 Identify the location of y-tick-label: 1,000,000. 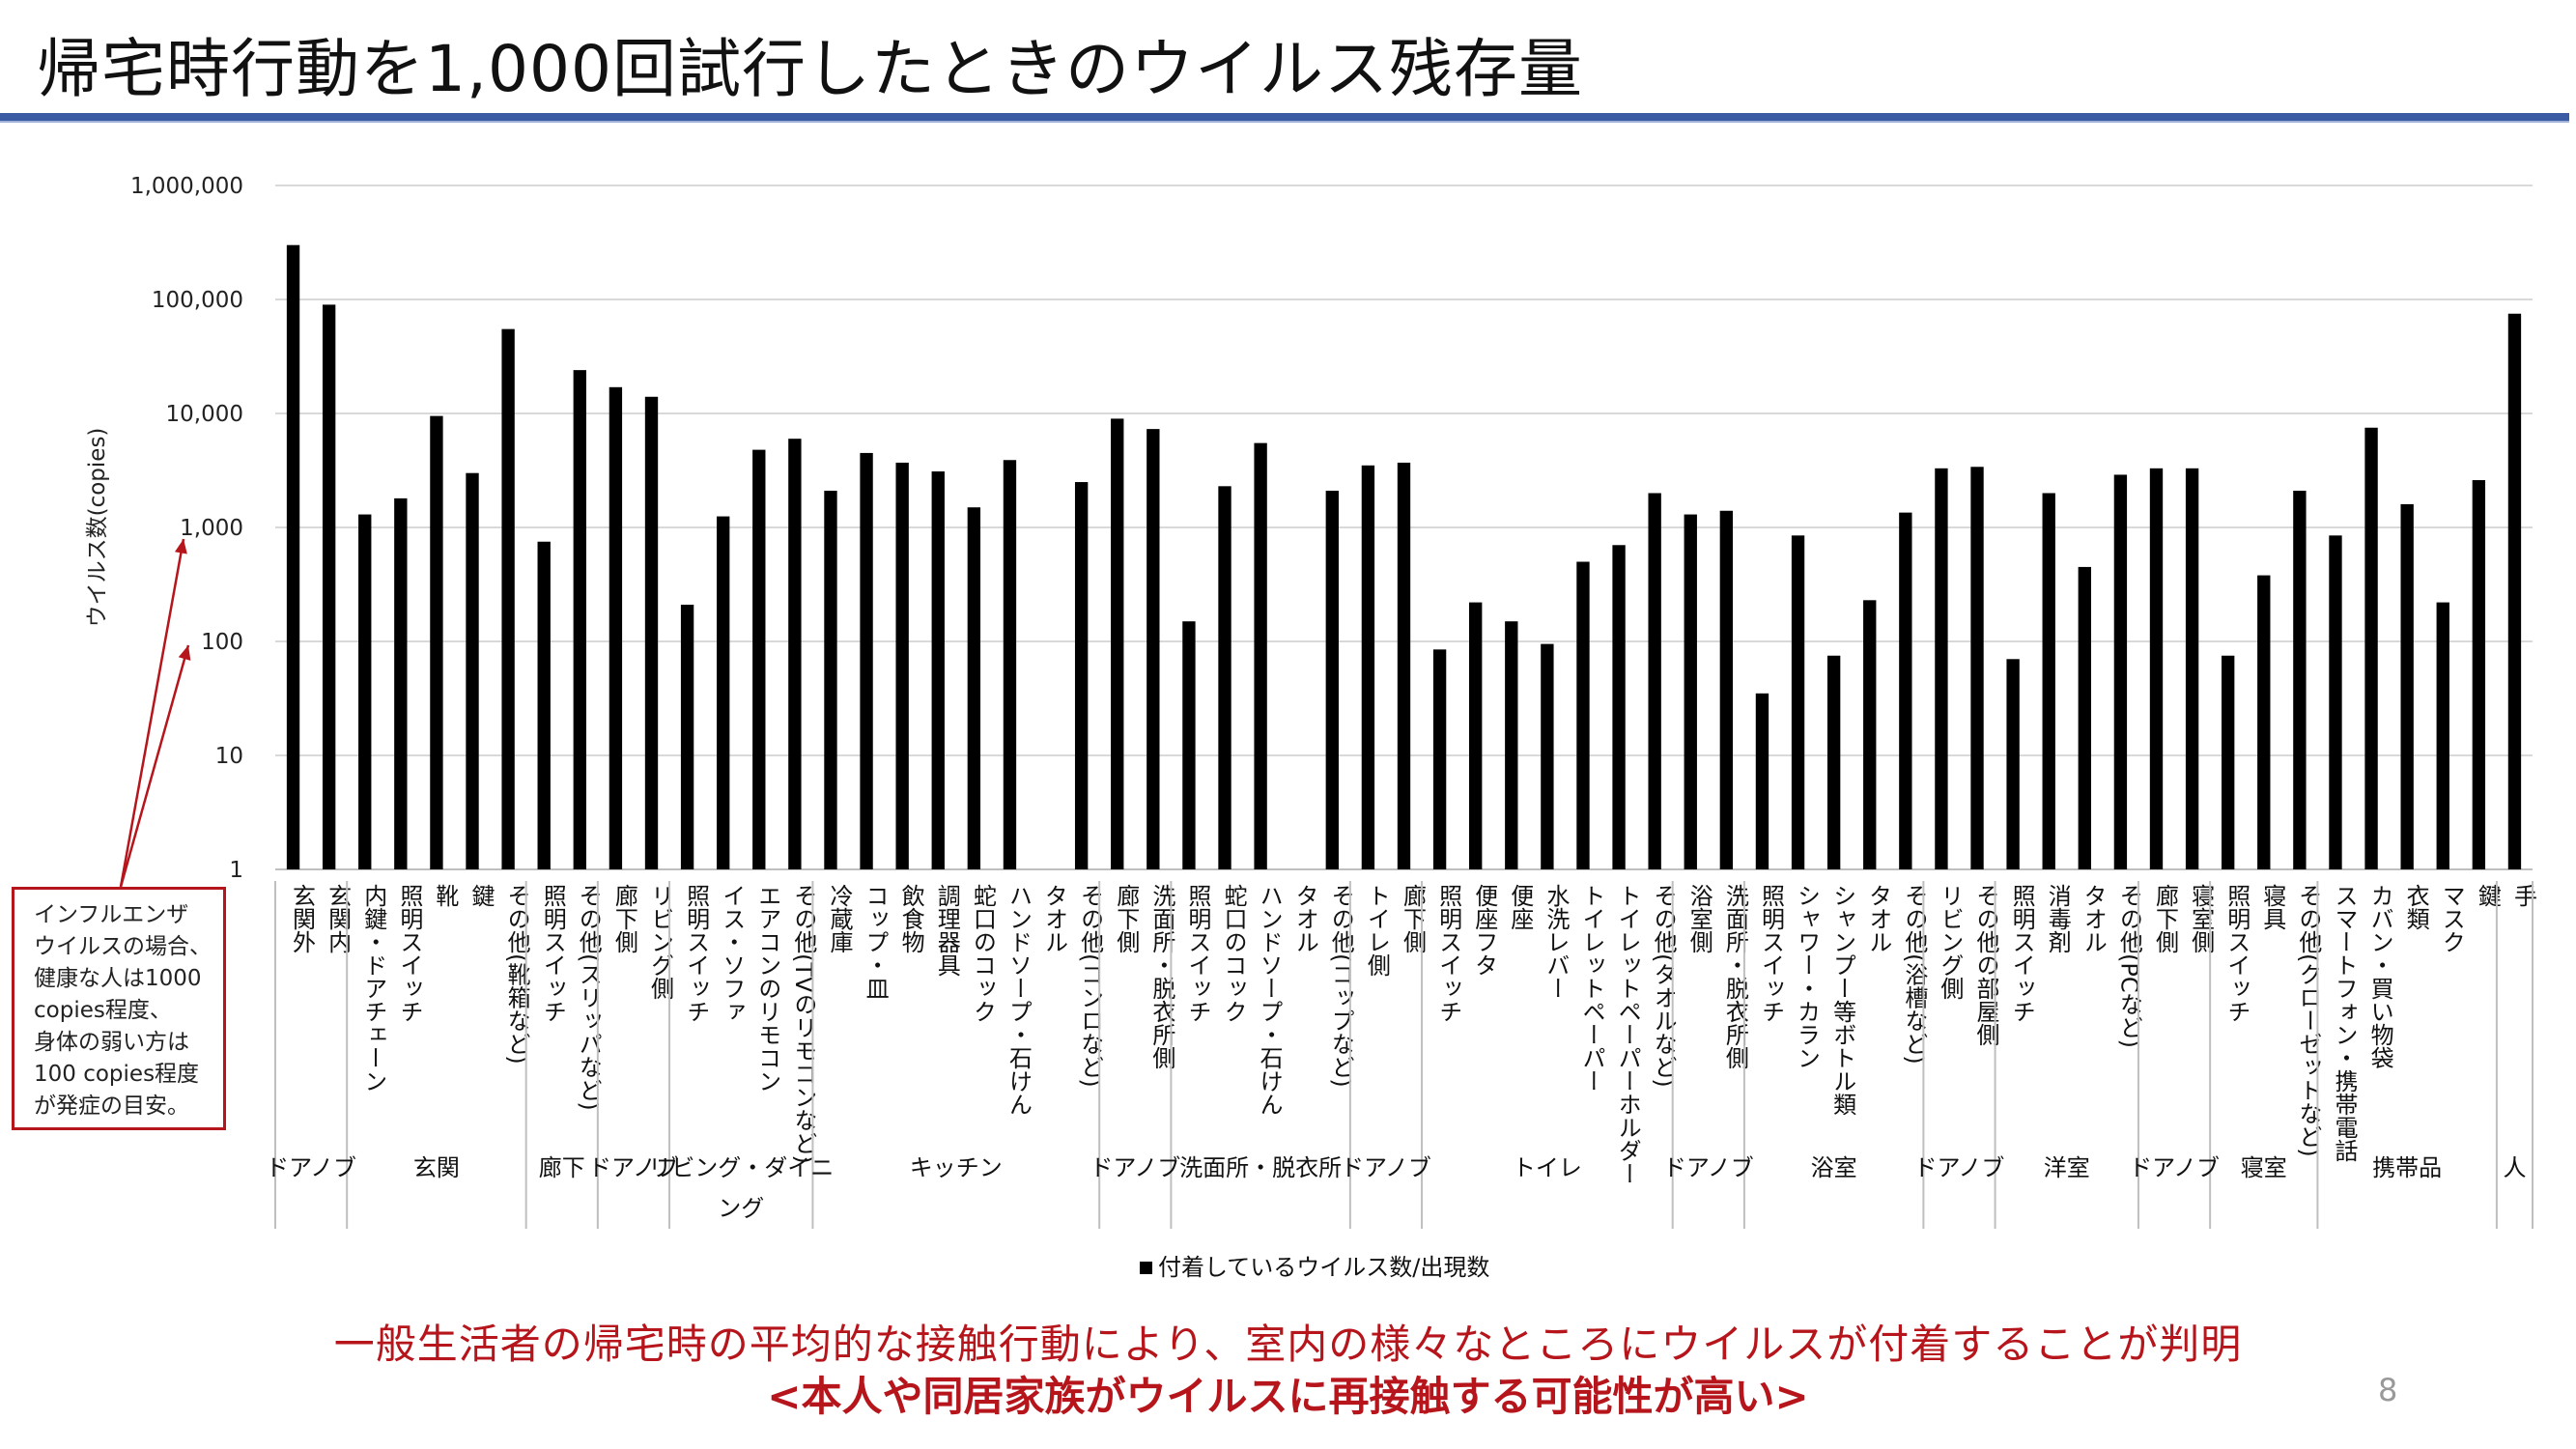
(186, 186).